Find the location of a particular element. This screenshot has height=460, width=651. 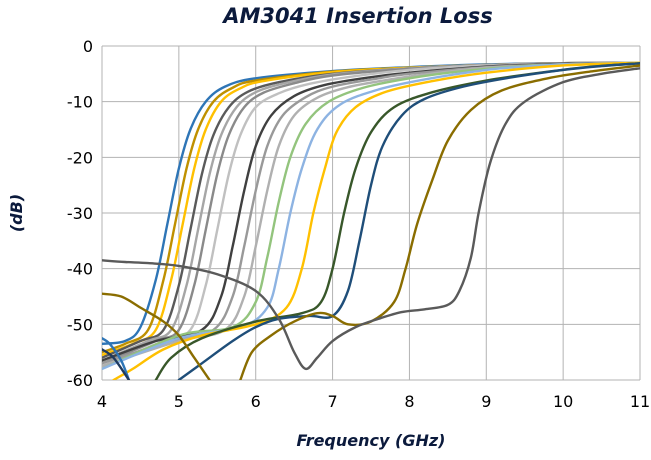

chart-title: AM3041 Insertion Loss is located at coordinates (357, 16).